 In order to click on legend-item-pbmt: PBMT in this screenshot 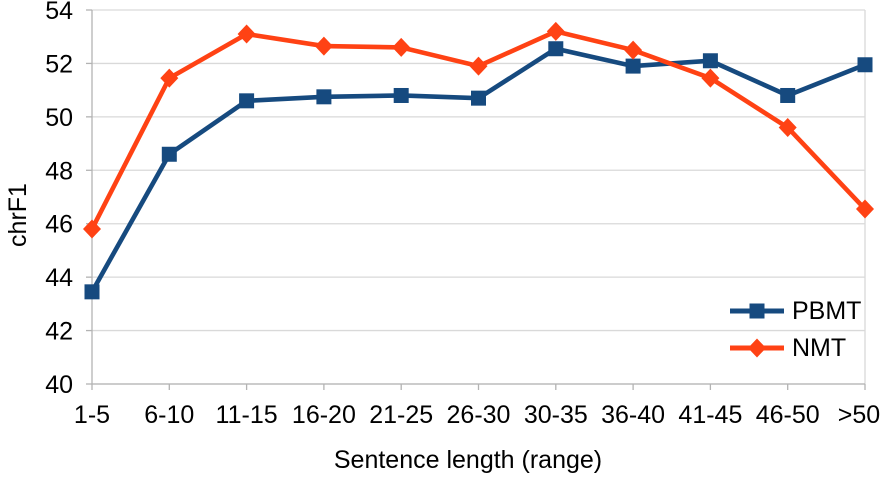, I will do `click(795, 311)`.